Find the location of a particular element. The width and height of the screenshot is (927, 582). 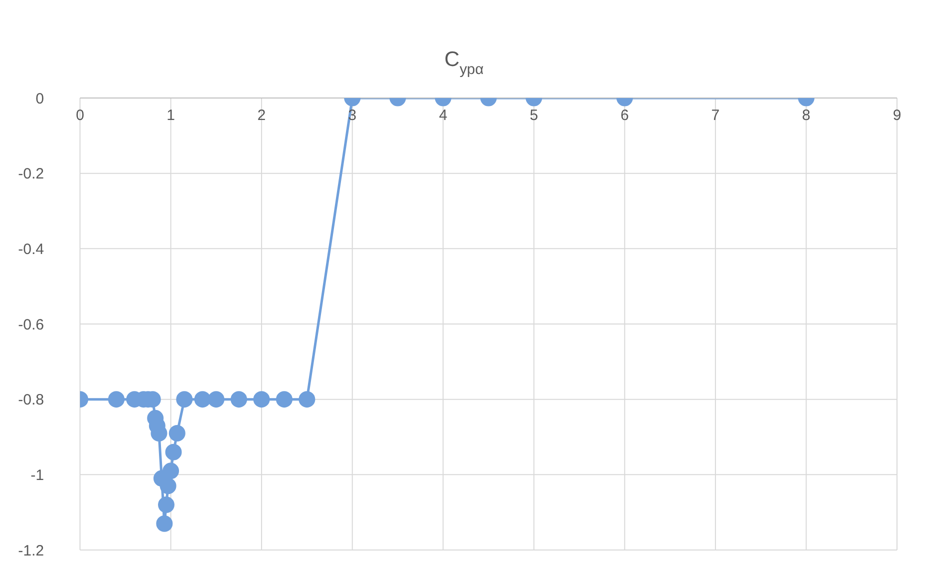

x-tick-label: 0 is located at coordinates (80, 115).